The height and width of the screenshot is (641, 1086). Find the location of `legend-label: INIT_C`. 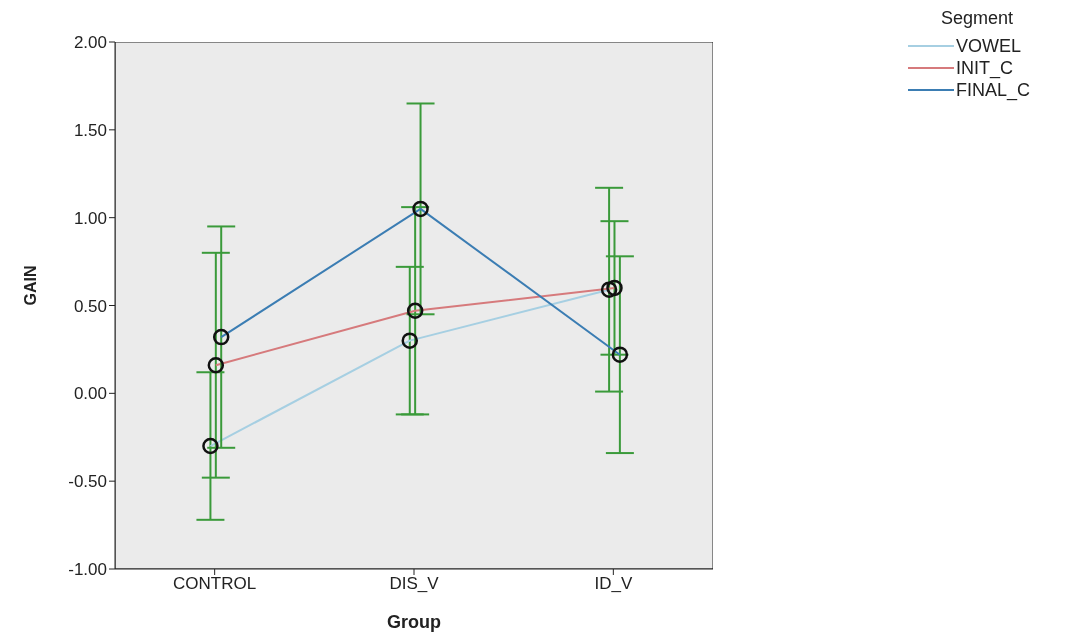

legend-label: INIT_C is located at coordinates (985, 68).